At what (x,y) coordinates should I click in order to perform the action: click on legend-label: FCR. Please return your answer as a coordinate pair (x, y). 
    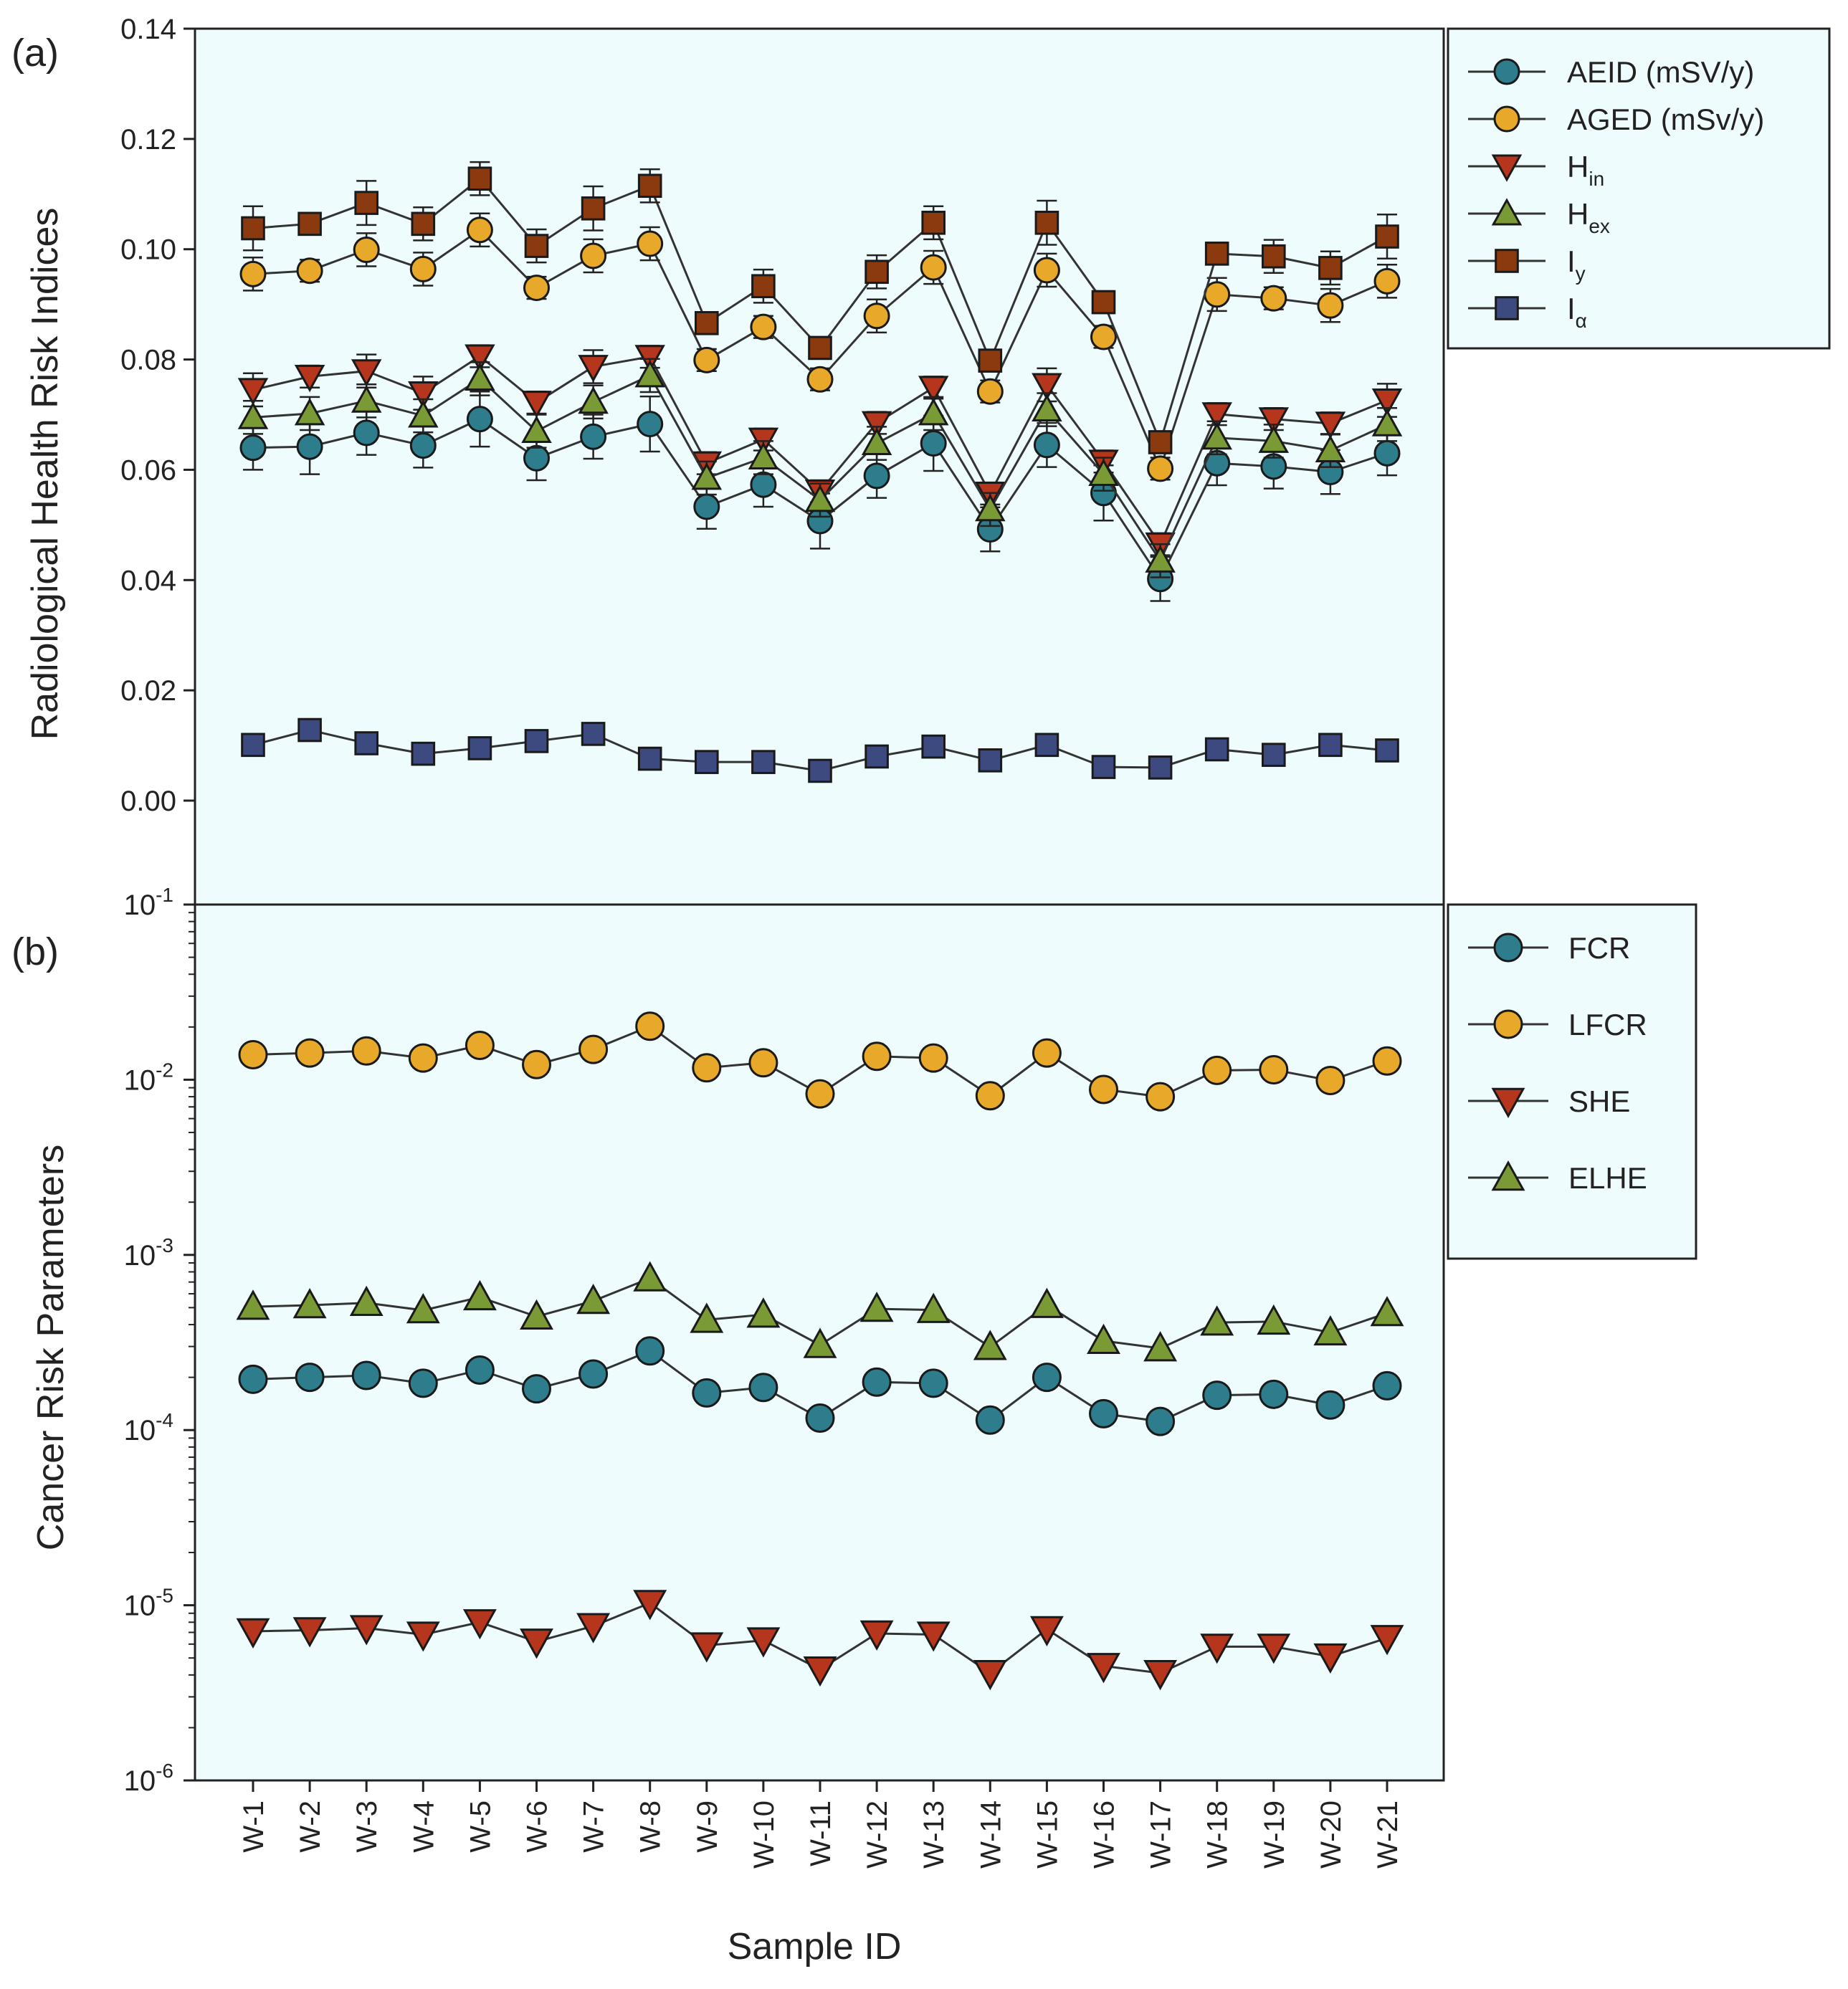
    Looking at the image, I should click on (1599, 948).